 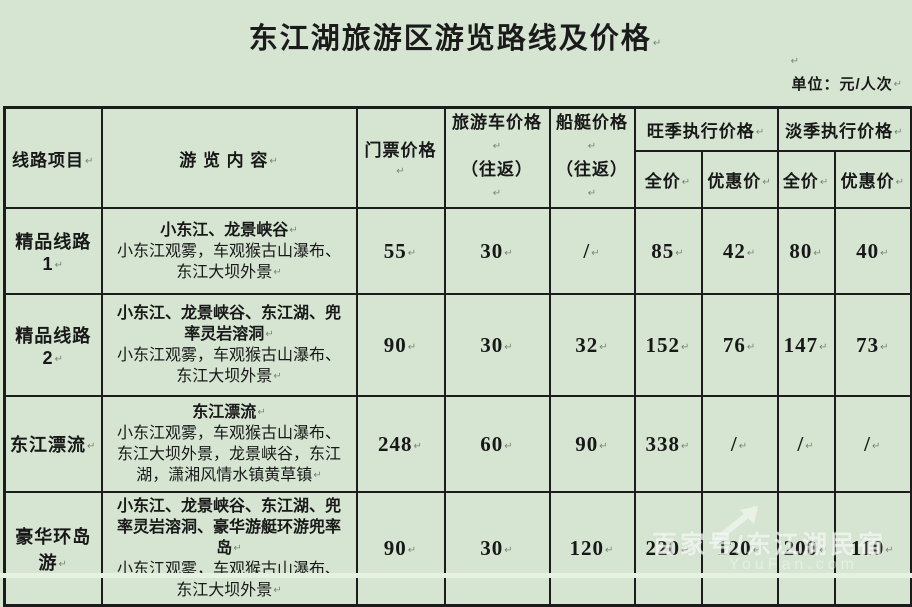 I want to click on peak-full-cell: 220, so click(x=668, y=549).